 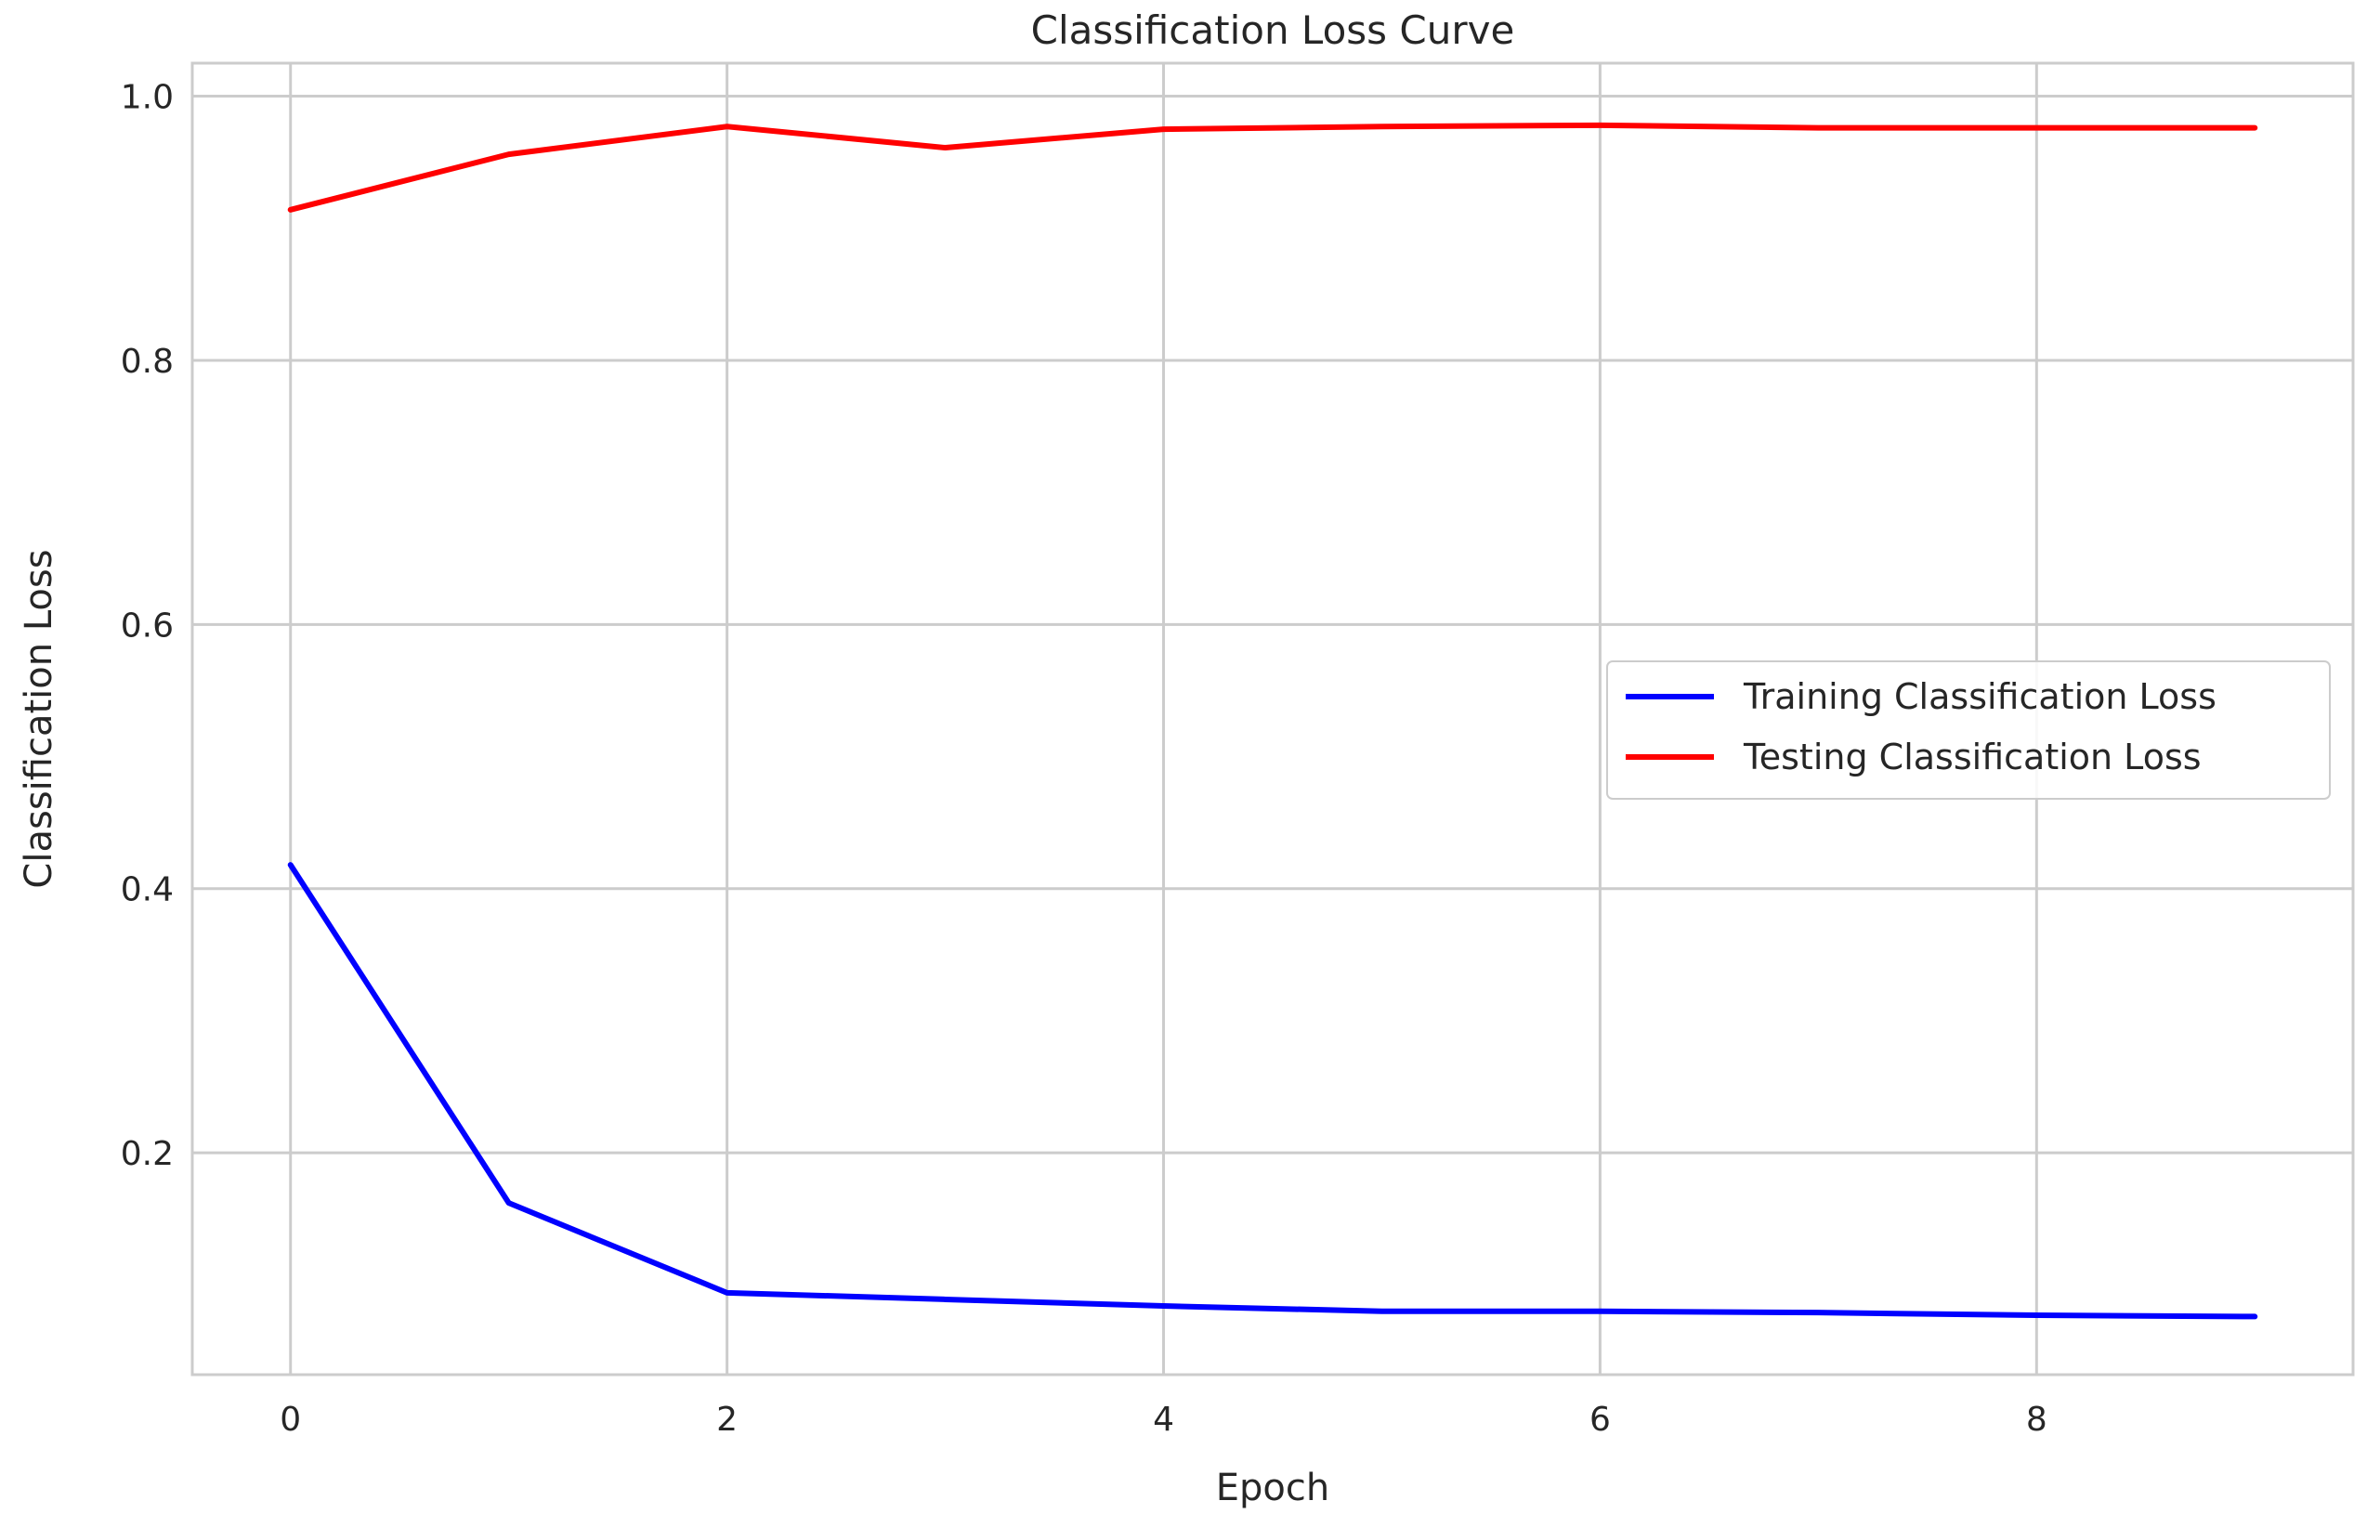 I want to click on x-tick-label: 2, so click(x=727, y=1420).